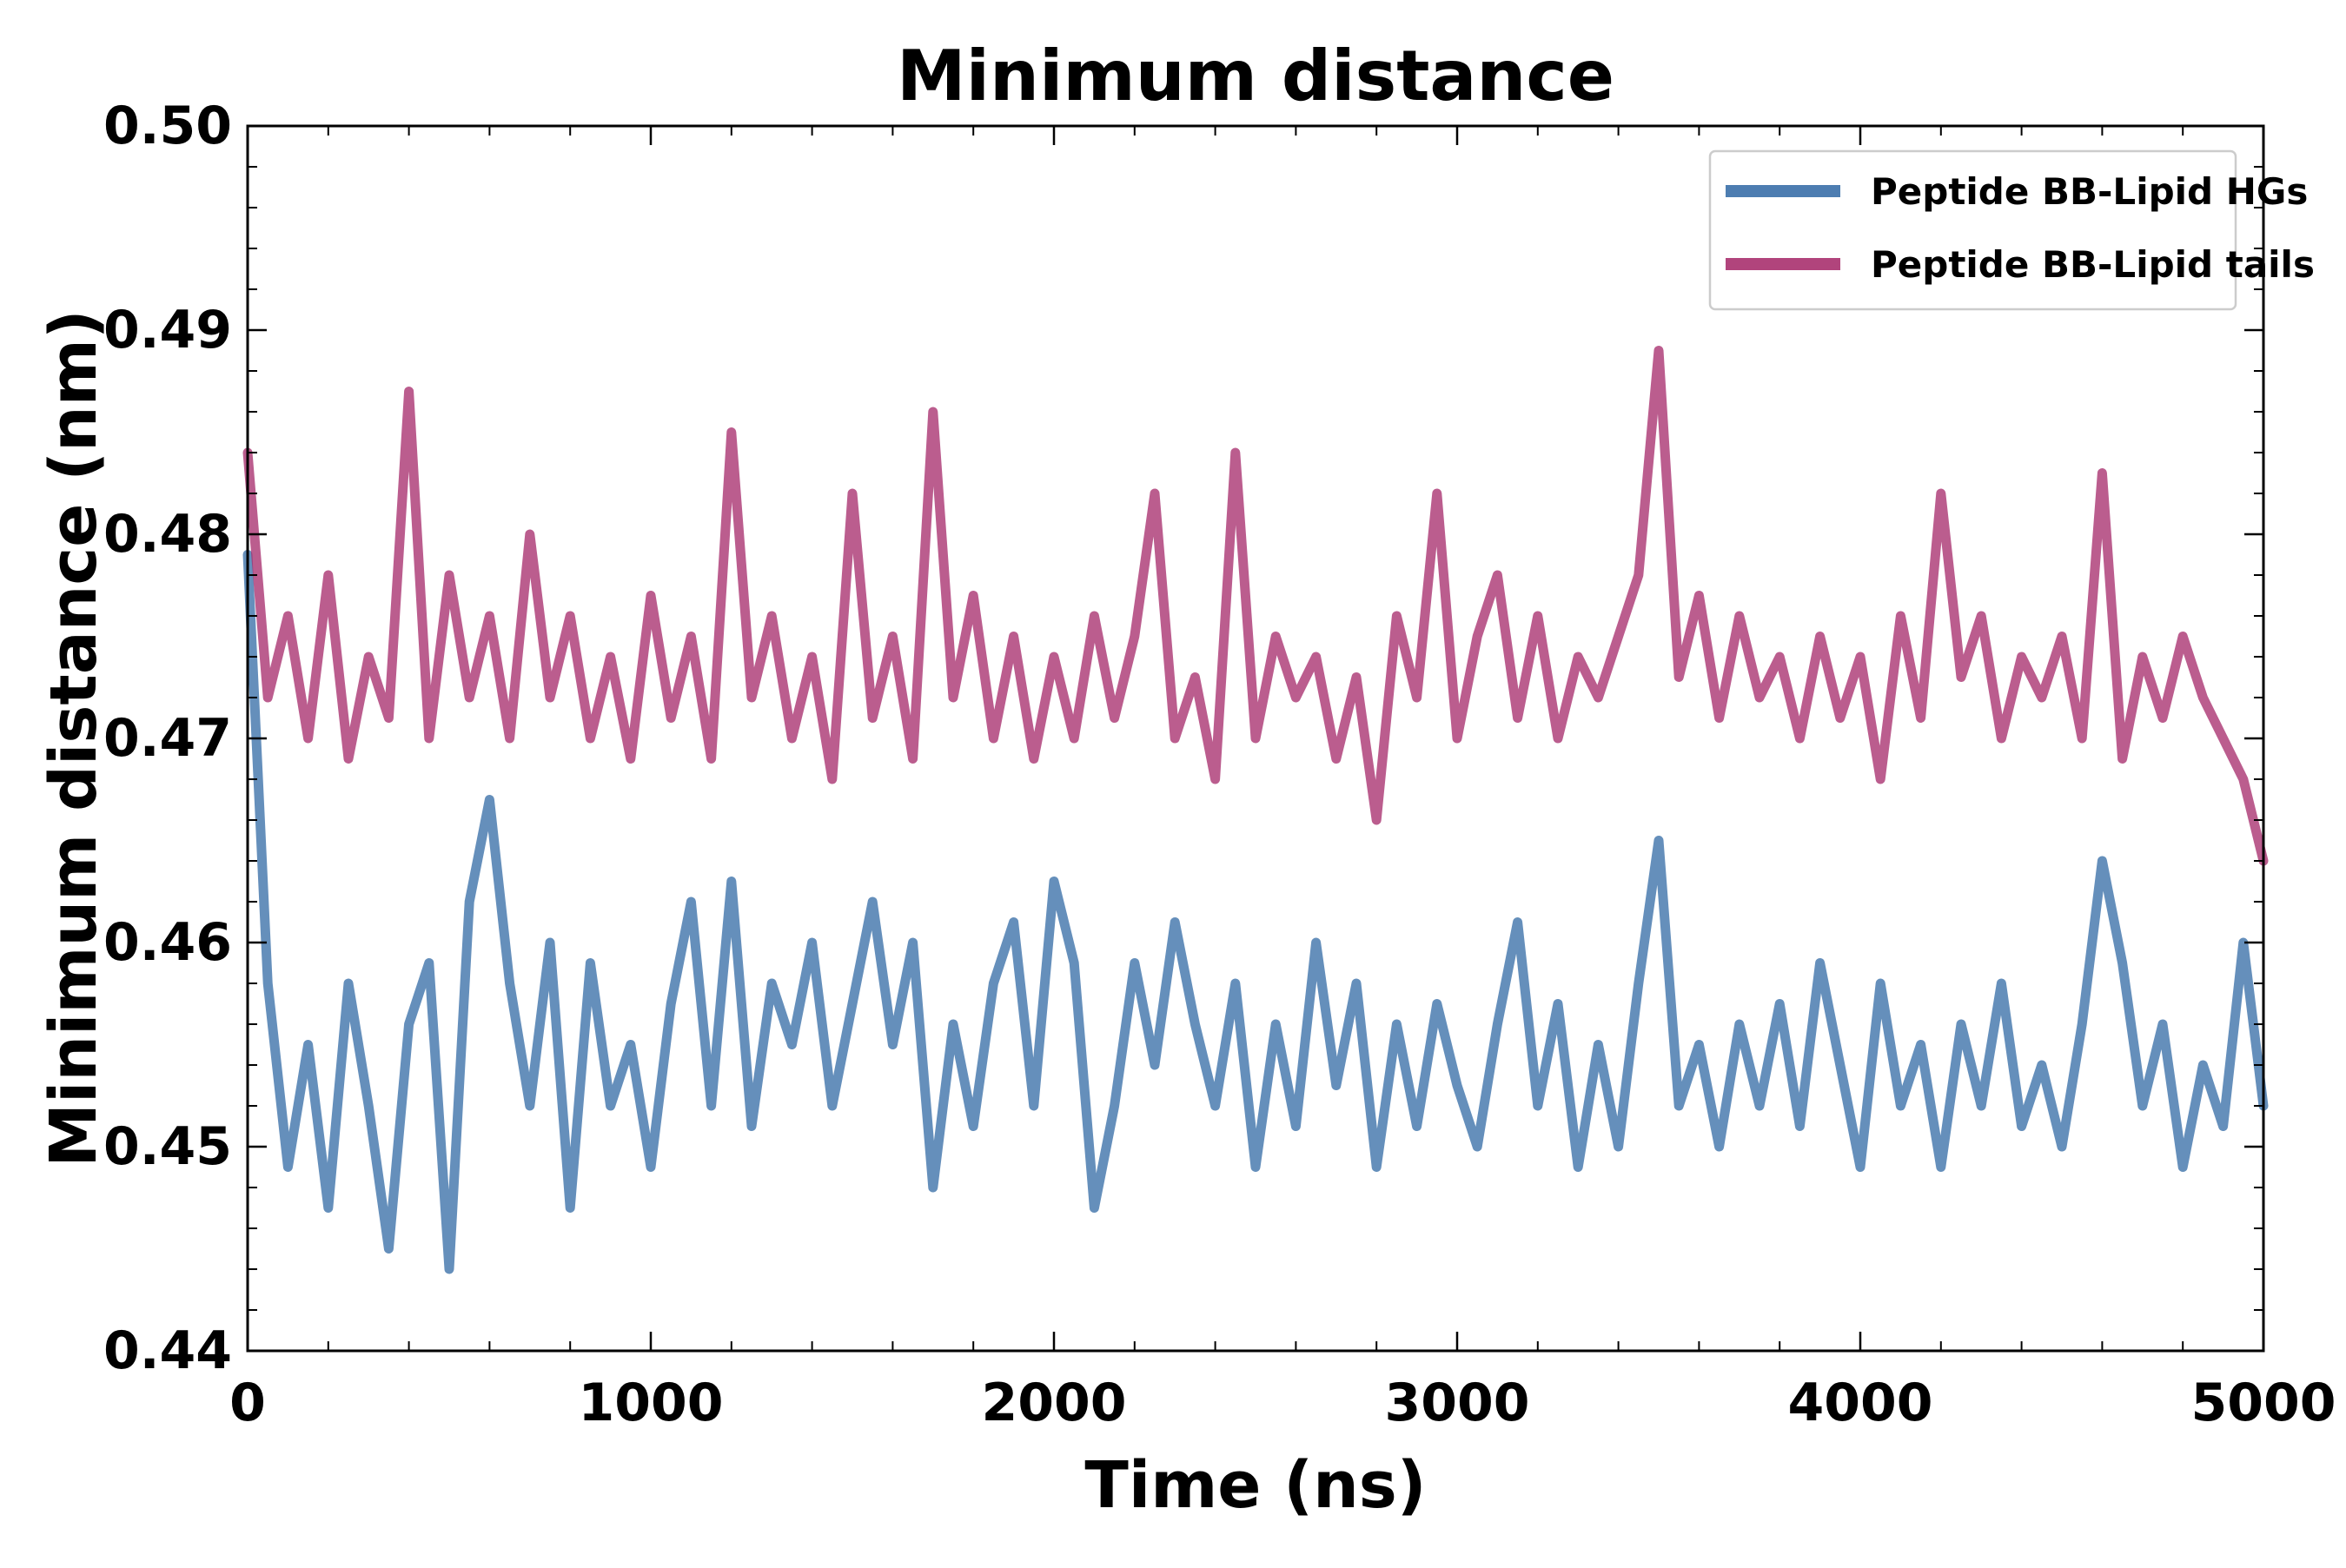 This screenshot has width=2346, height=1568. I want to click on legend-box, so click(1973, 230).